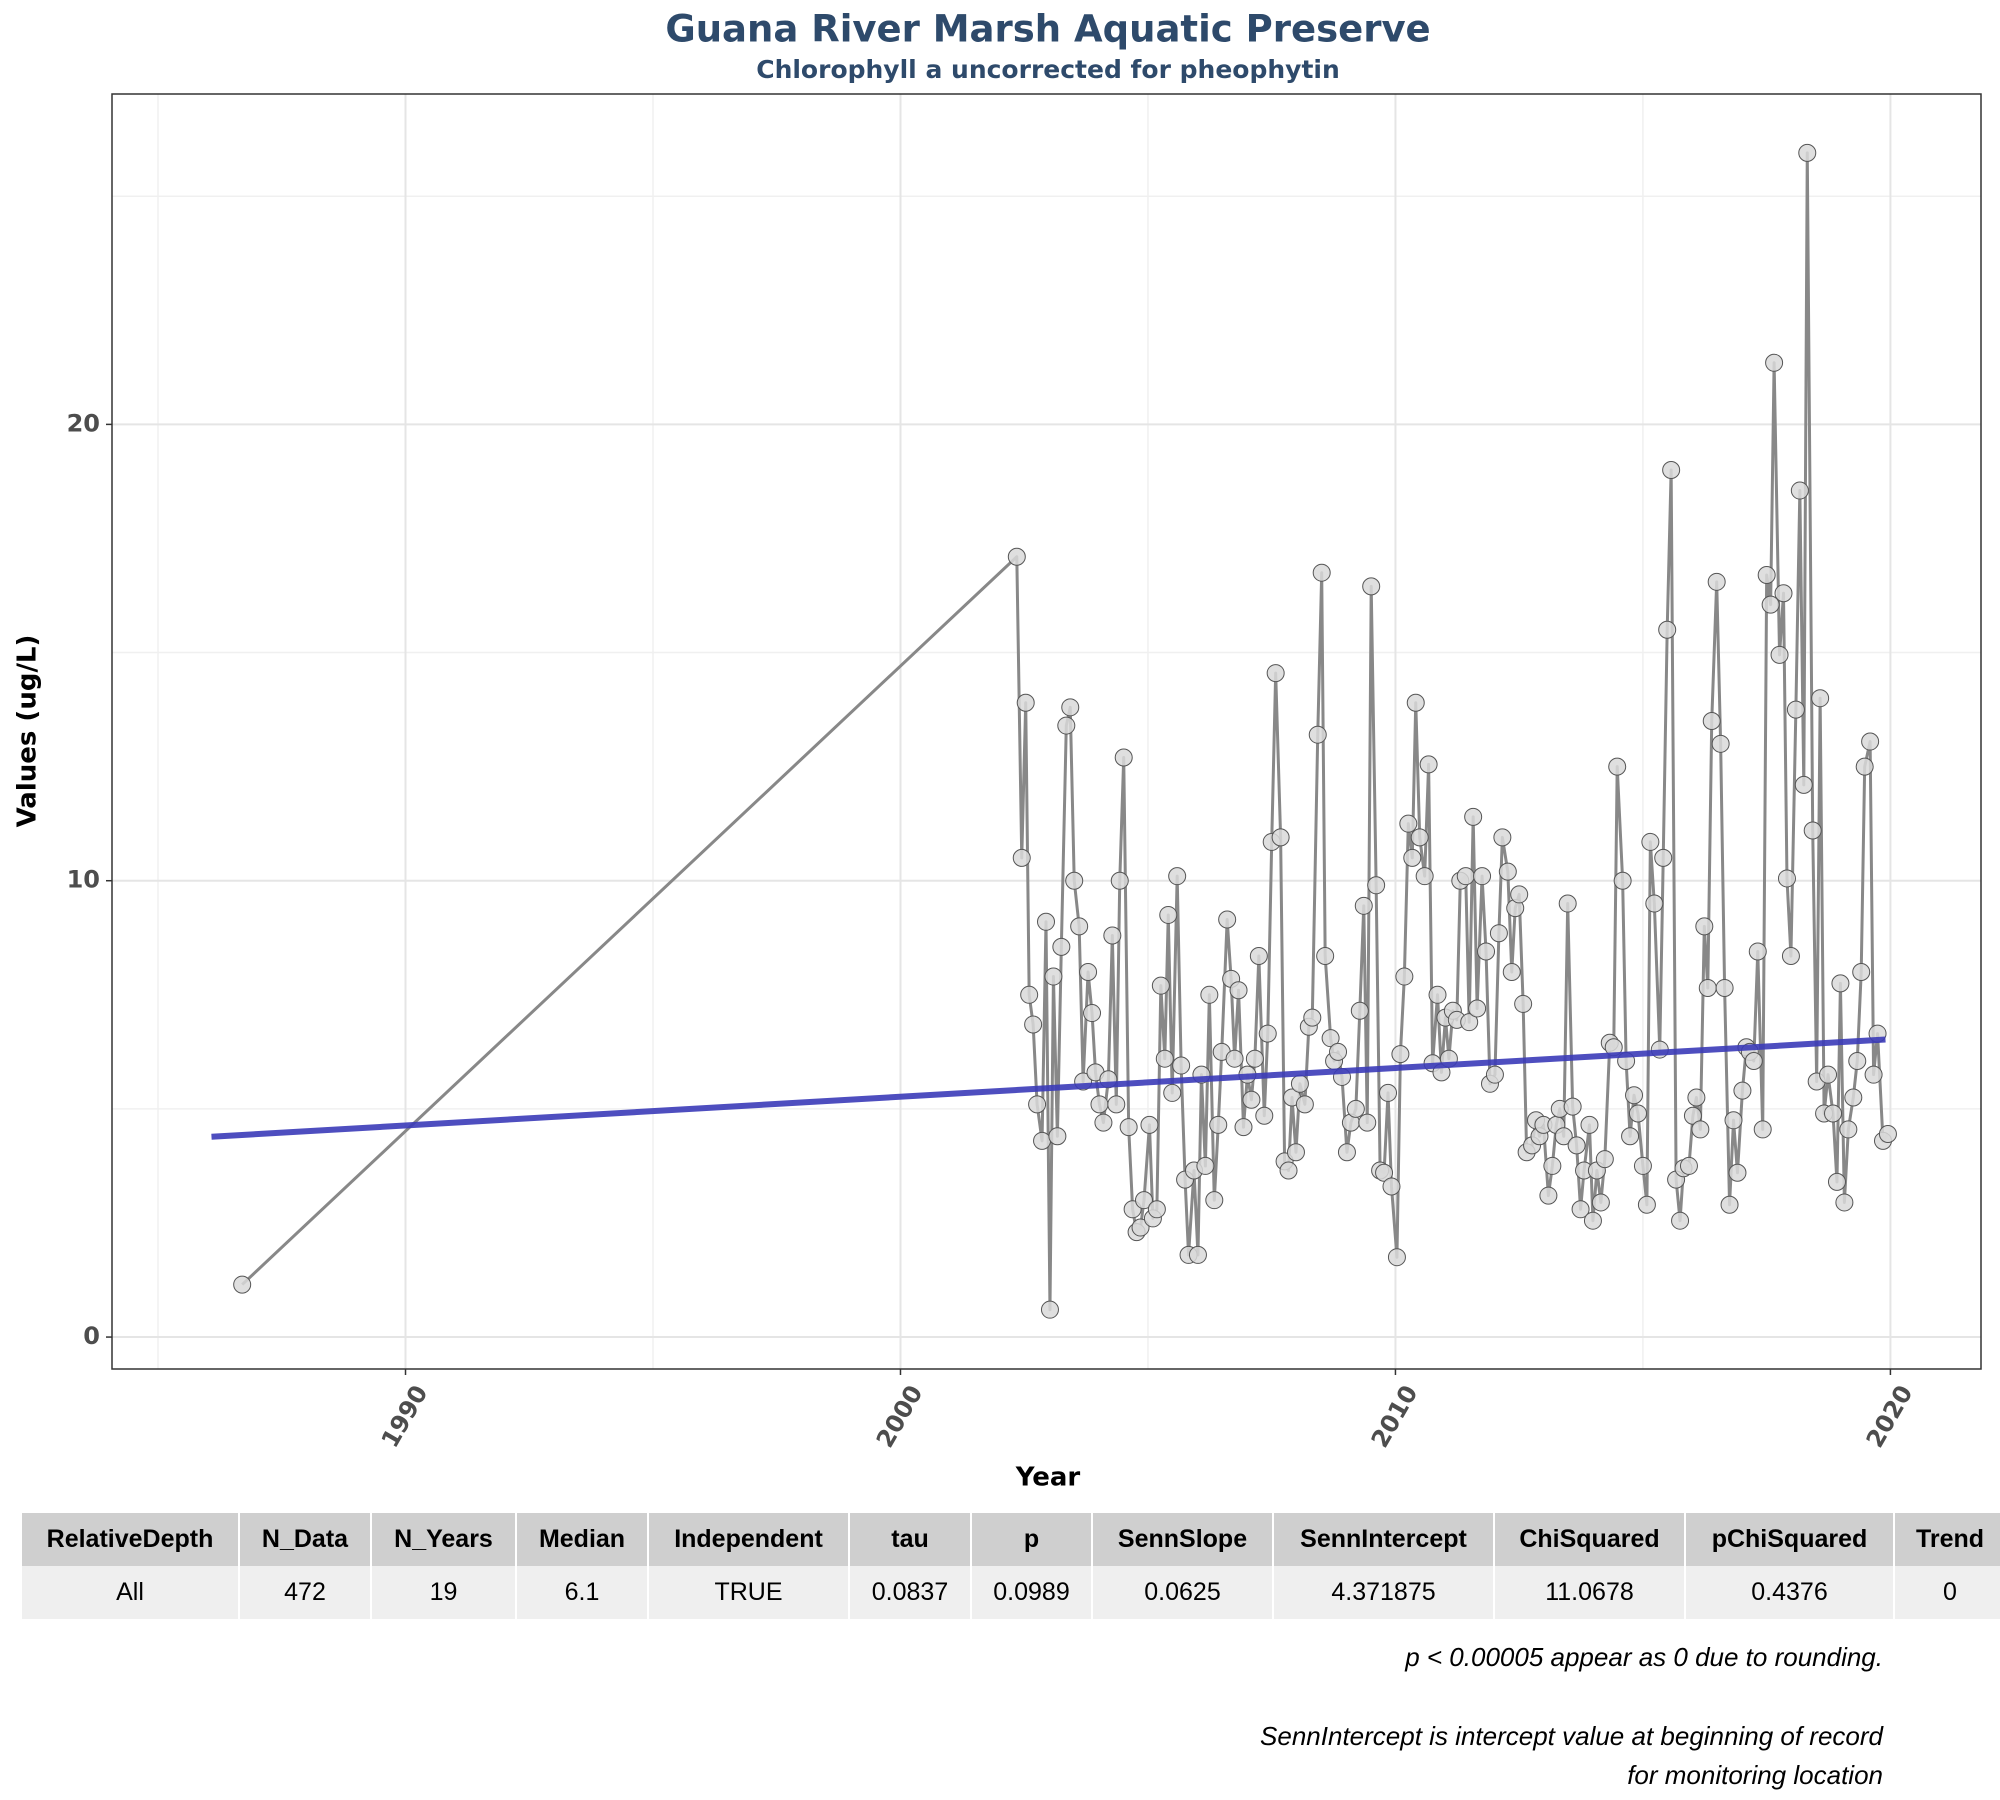 The height and width of the screenshot is (1800, 2000). Describe the element at coordinates (910, 1539) in the screenshot. I see `column-header: tau` at that location.